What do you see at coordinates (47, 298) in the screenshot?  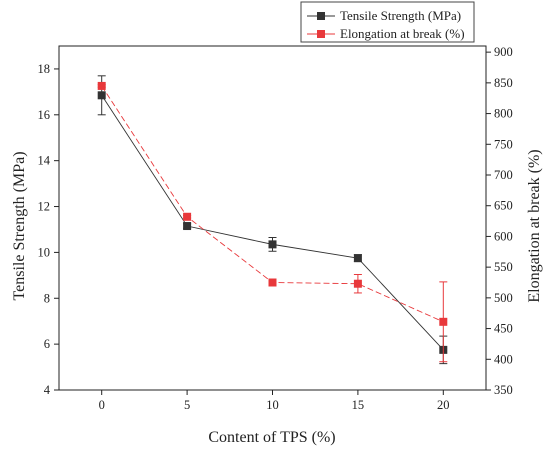 I see `left-y-tick-label: 8` at bounding box center [47, 298].